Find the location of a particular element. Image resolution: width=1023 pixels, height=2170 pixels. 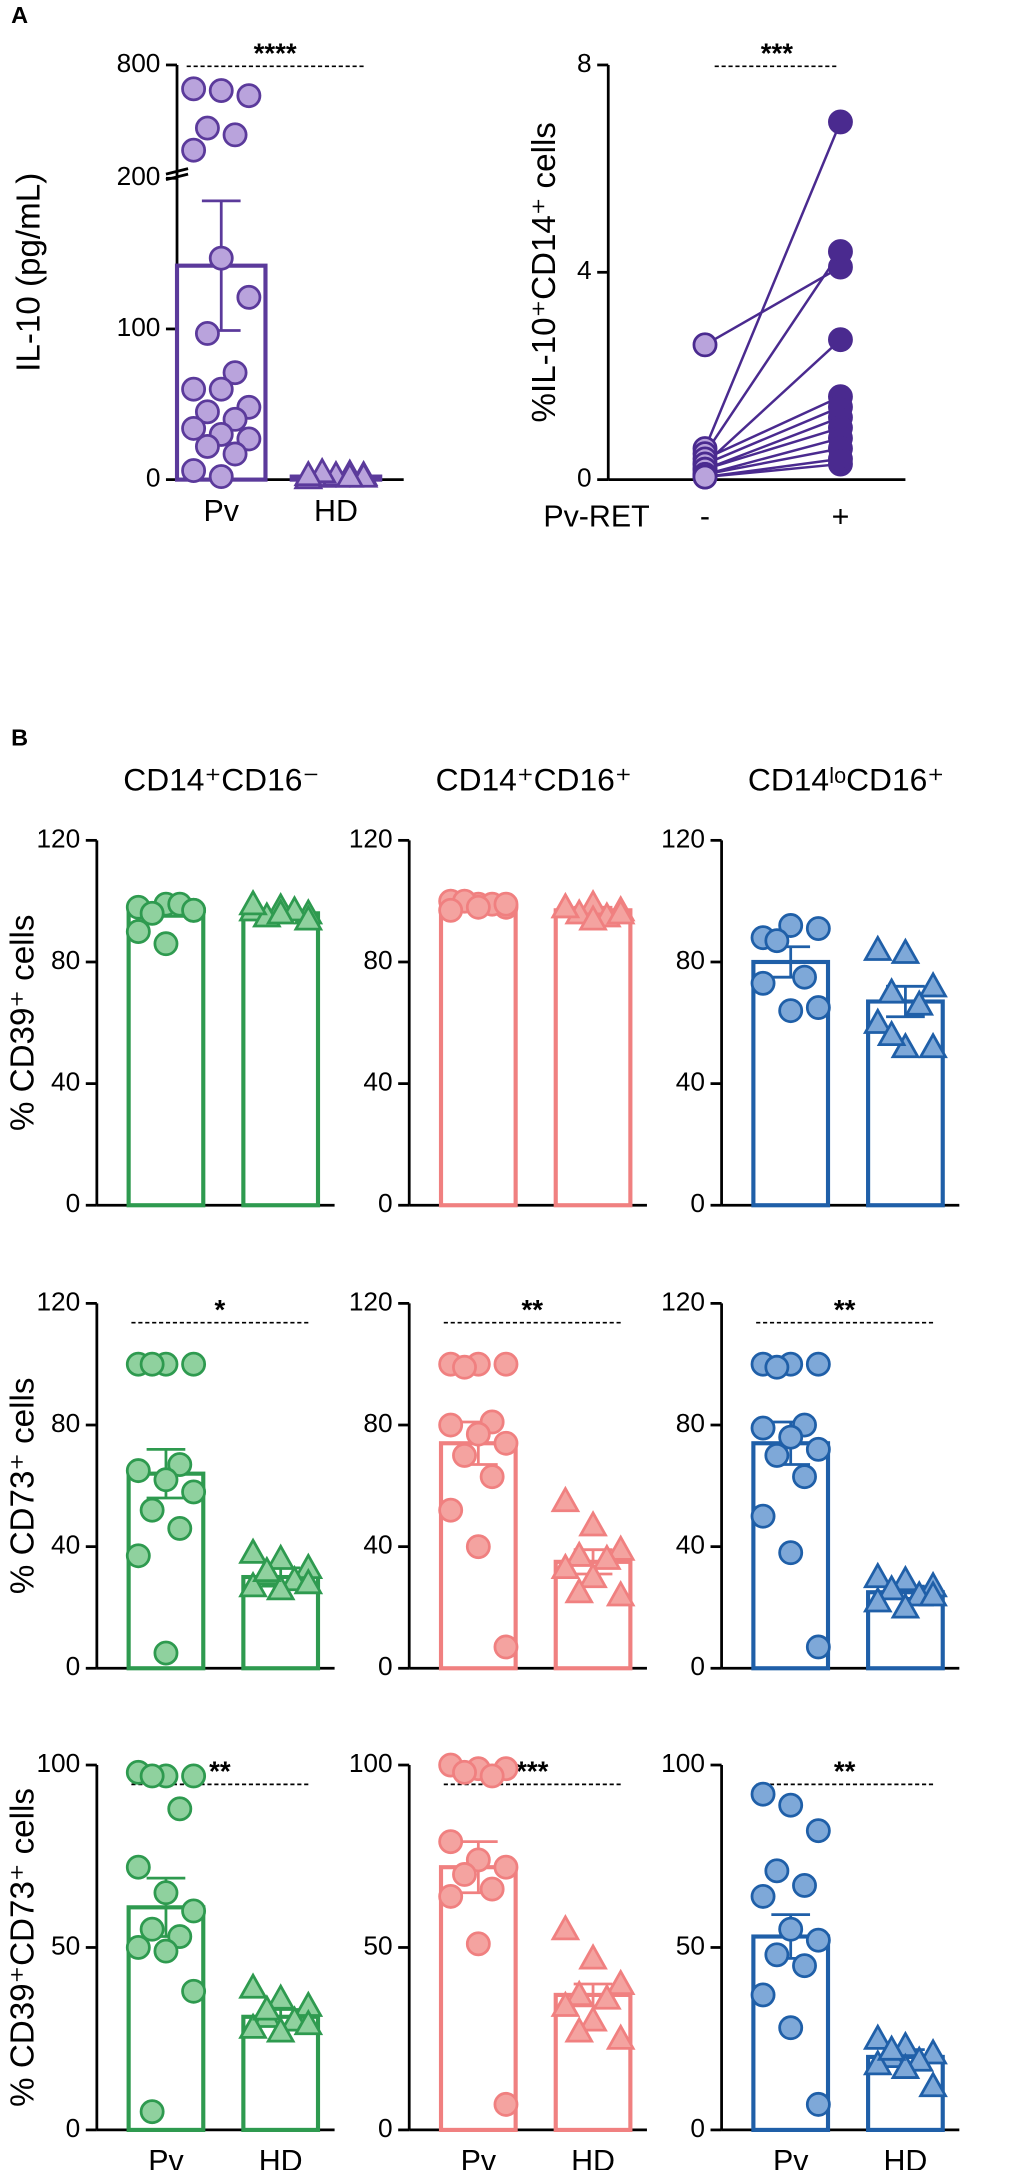

significance-stars: * is located at coordinates (219, 1309).